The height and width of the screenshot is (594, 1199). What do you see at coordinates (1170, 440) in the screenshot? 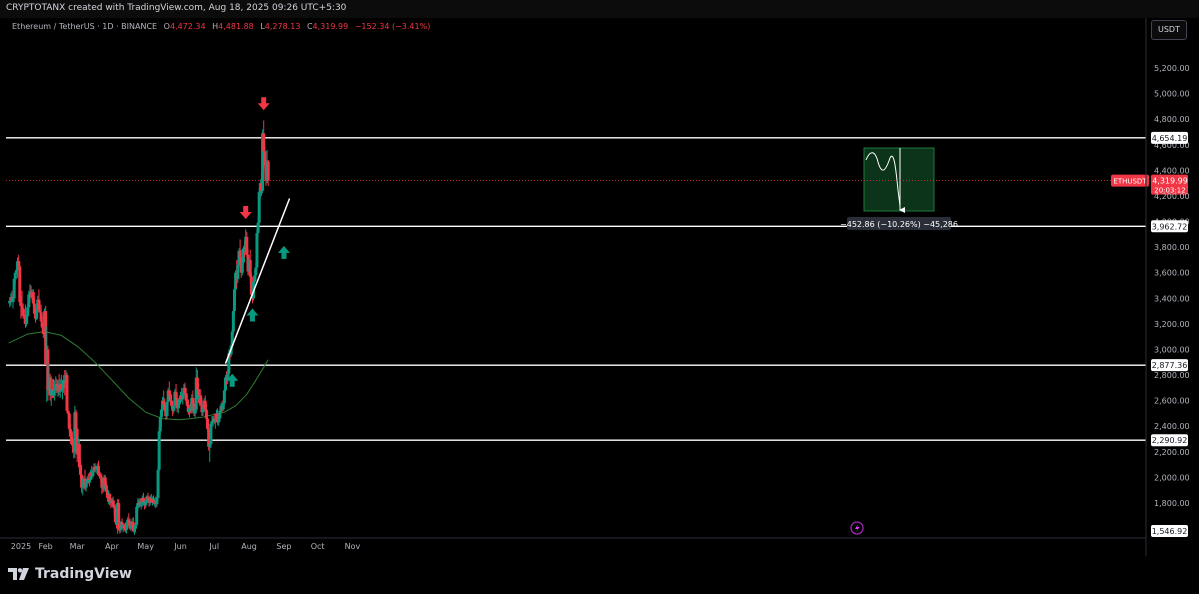
I see `level-price-label: 2,290.92` at bounding box center [1170, 440].